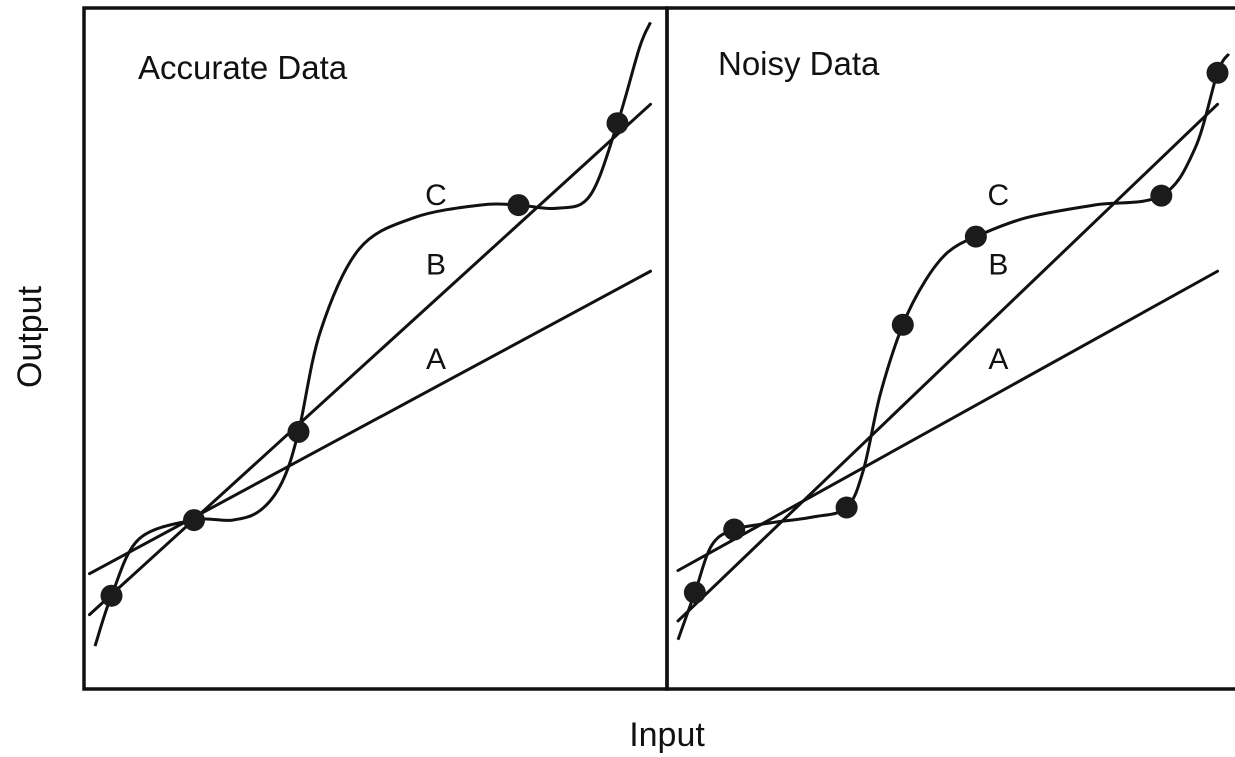 This screenshot has width=1235, height=757. I want to click on y-axis-label: Output, so click(30, 336).